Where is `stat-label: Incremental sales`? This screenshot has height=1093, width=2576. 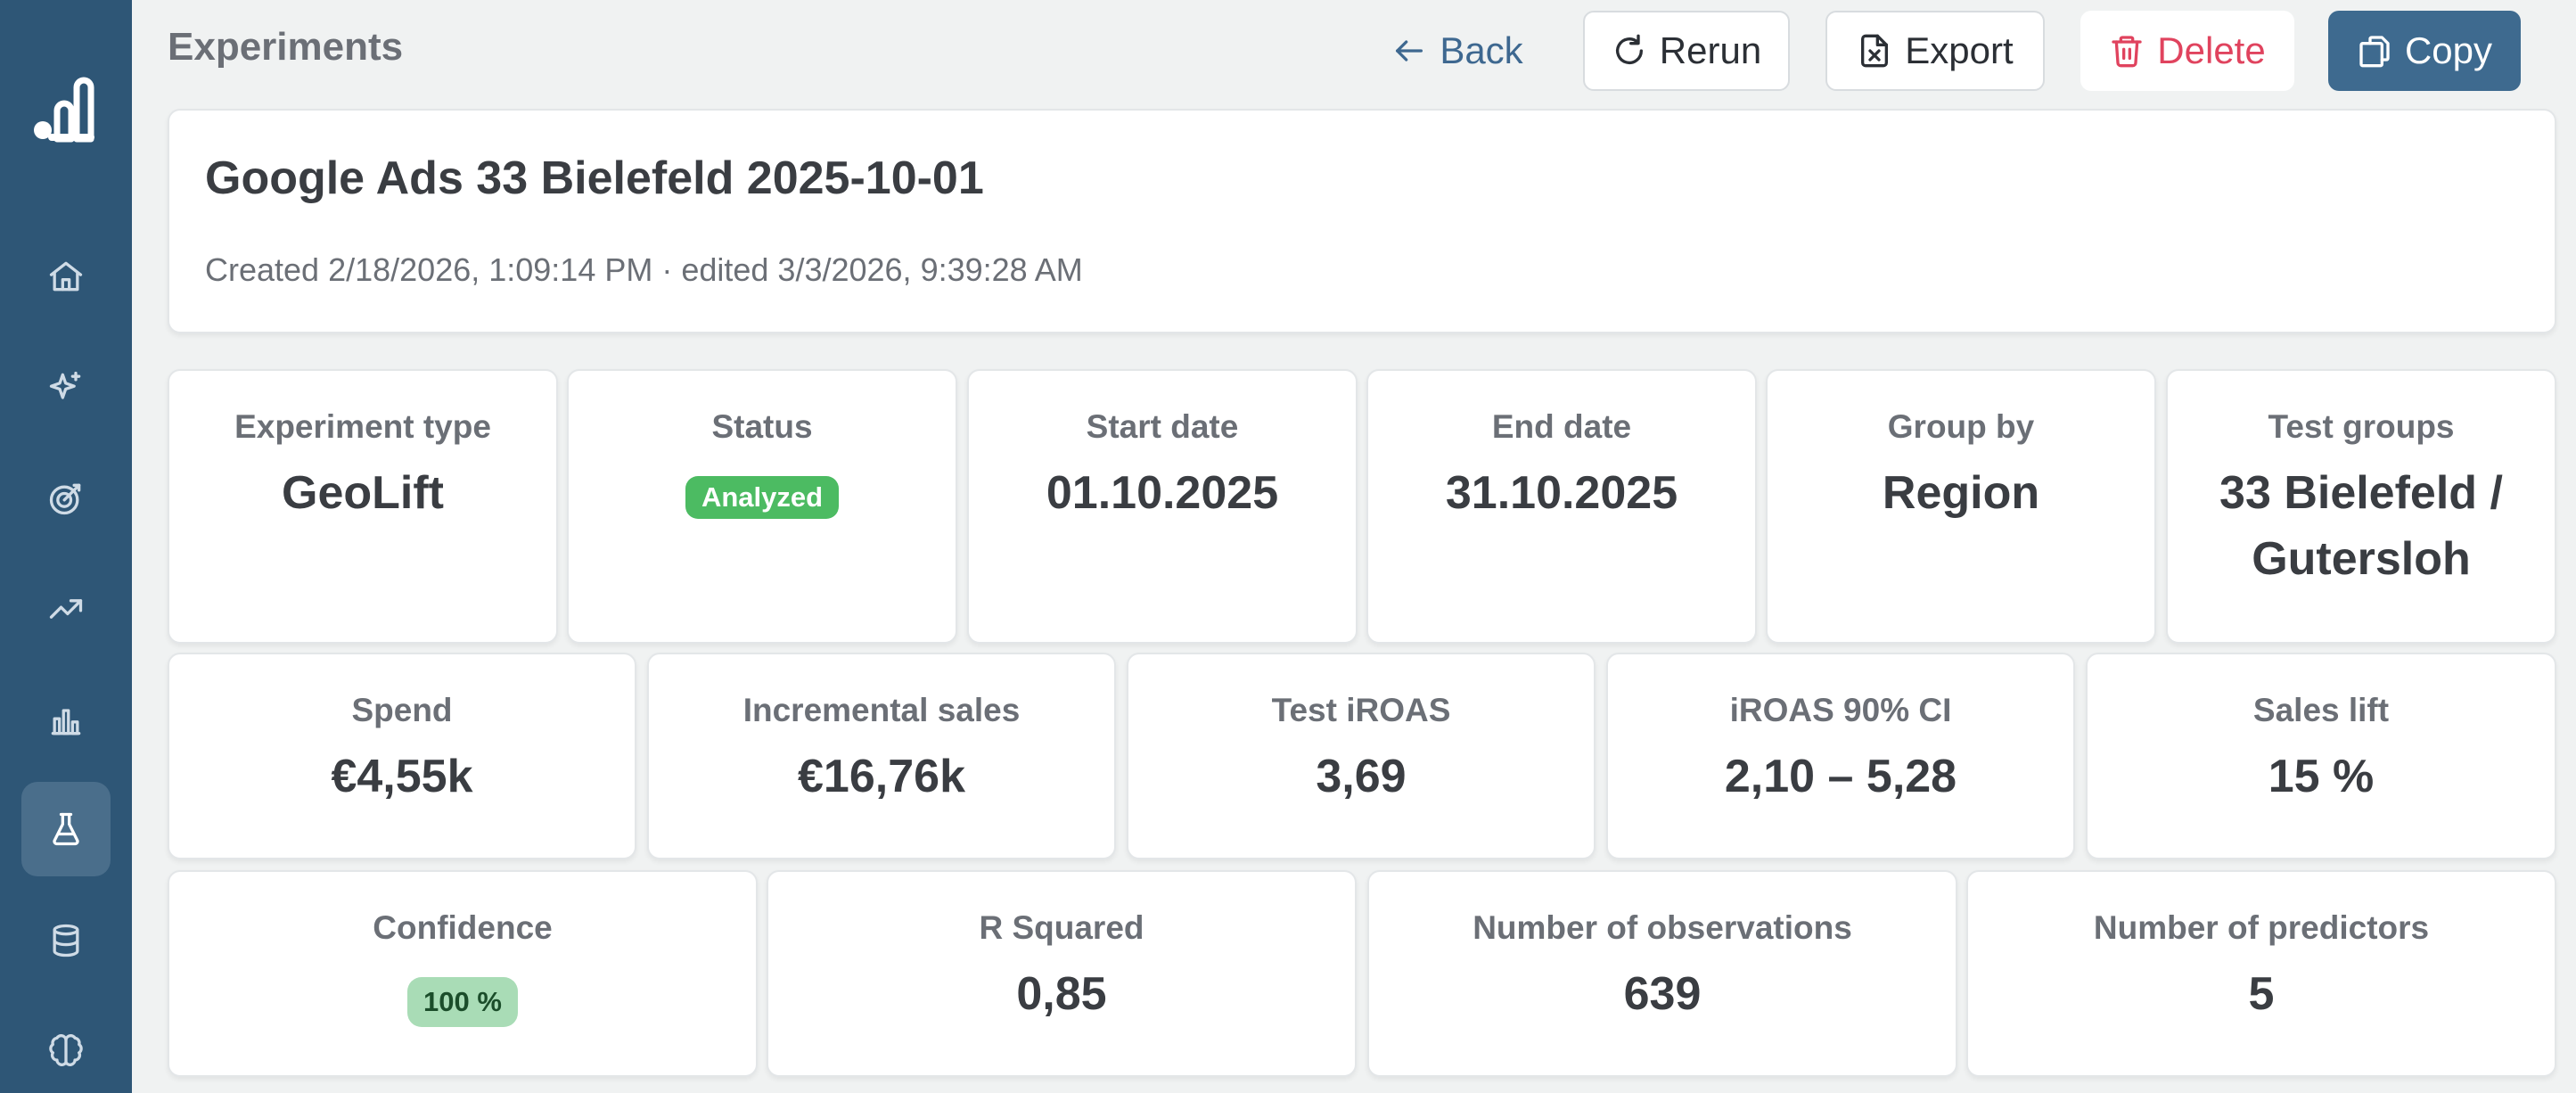
stat-label: Incremental sales is located at coordinates (881, 710).